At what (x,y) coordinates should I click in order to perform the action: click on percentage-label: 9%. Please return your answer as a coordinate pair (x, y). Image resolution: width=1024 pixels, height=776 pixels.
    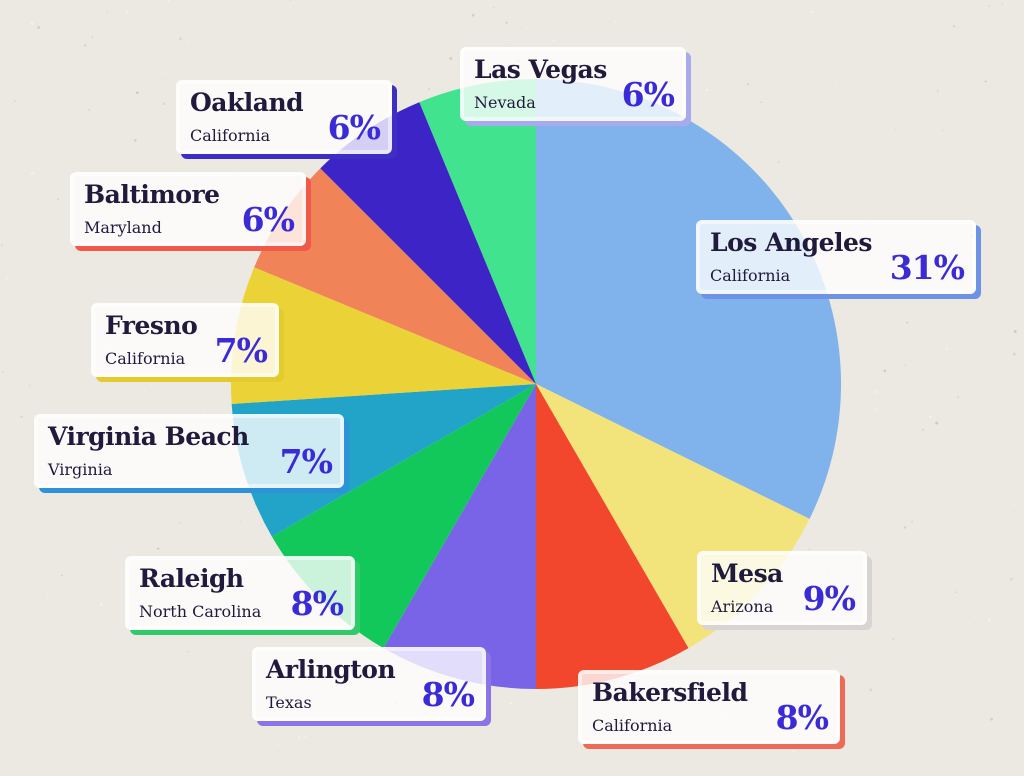
    Looking at the image, I should click on (829, 598).